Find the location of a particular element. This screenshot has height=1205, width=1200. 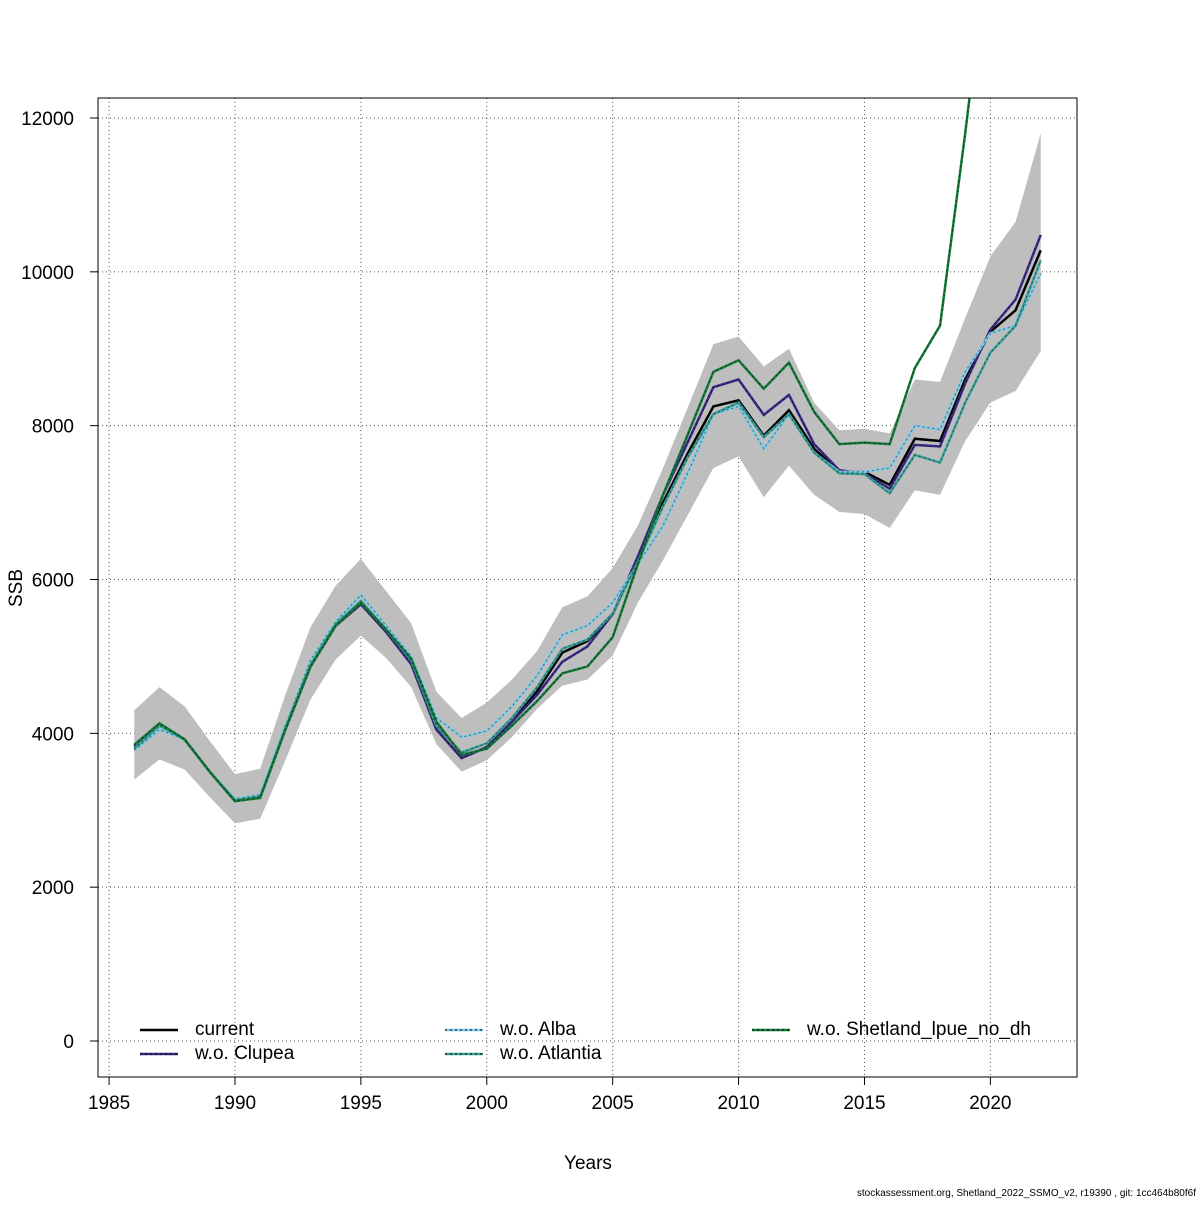

x-tick-label: 1995 is located at coordinates (361, 1103).